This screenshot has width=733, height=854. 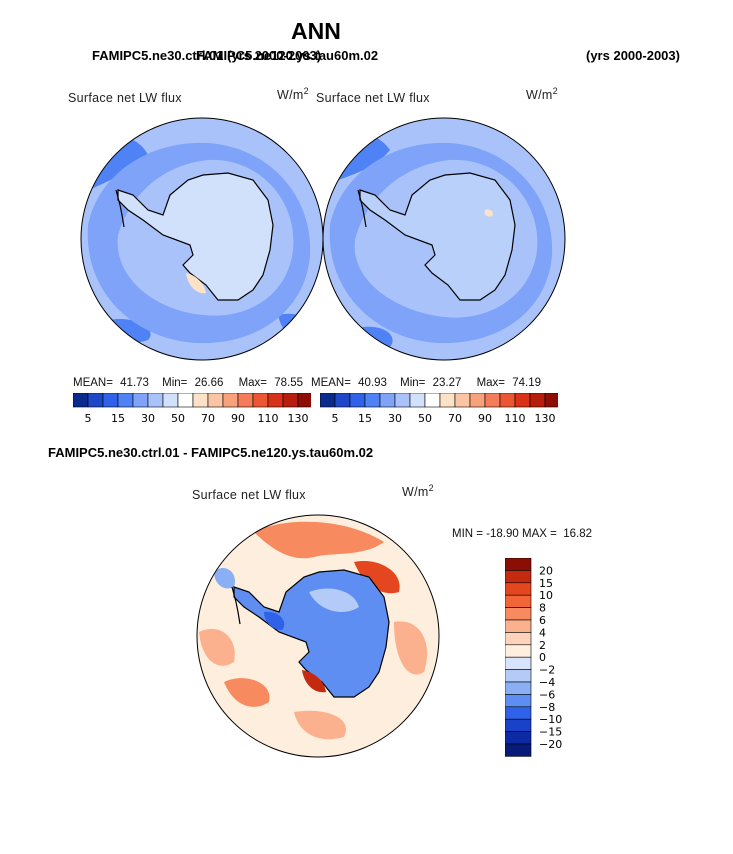 I want to click on ctrl-colorbar-tick-label: 30, so click(x=148, y=418).